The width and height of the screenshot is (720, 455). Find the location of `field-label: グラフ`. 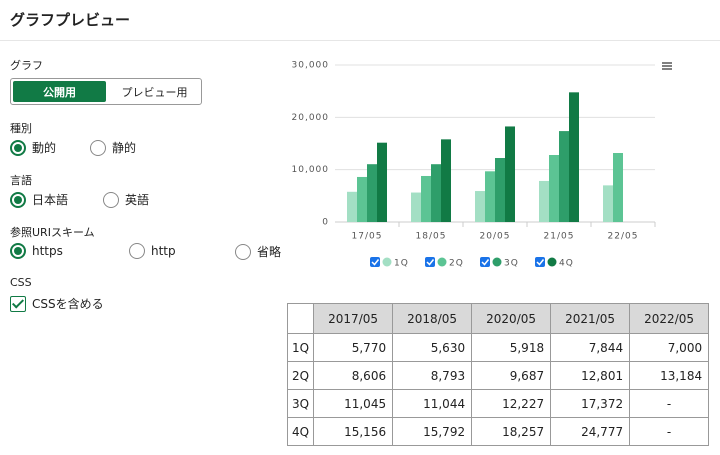

field-label: グラフ is located at coordinates (26, 65).